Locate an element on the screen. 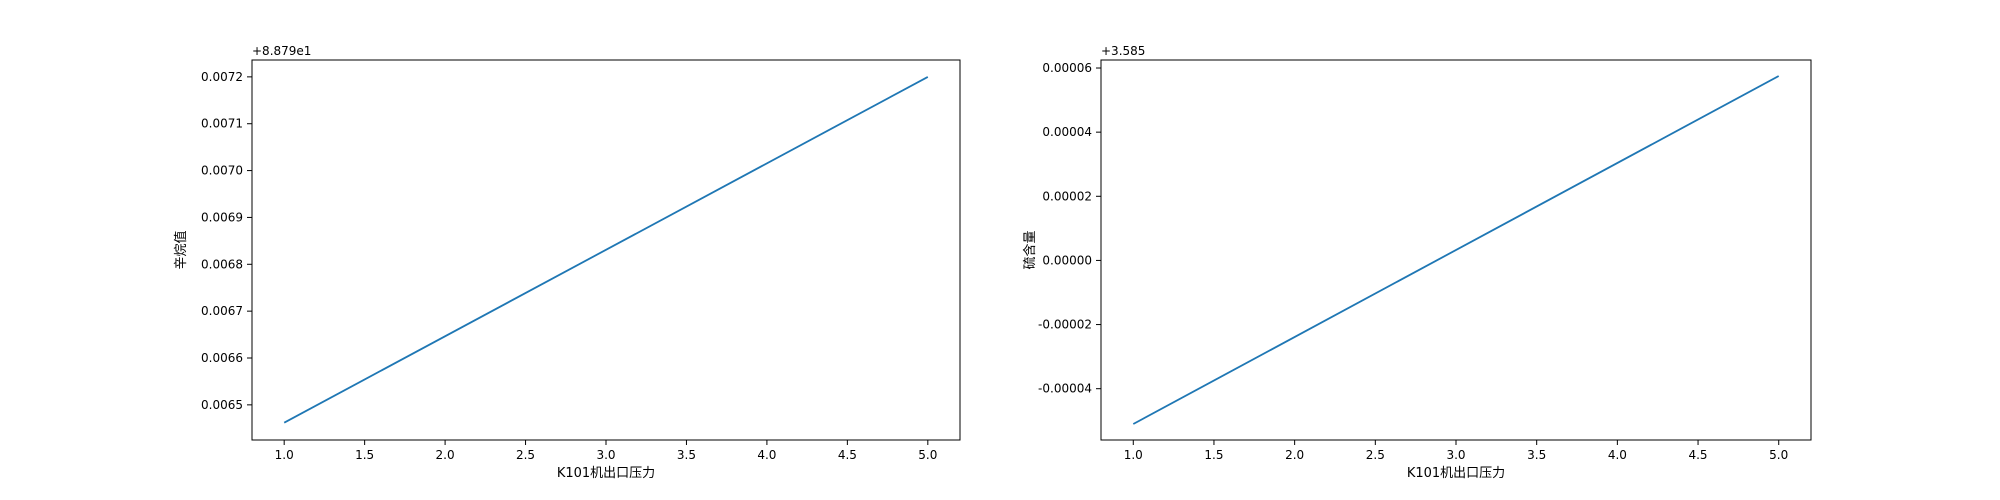  y-tick-label: 0.0071 is located at coordinates (222, 124).